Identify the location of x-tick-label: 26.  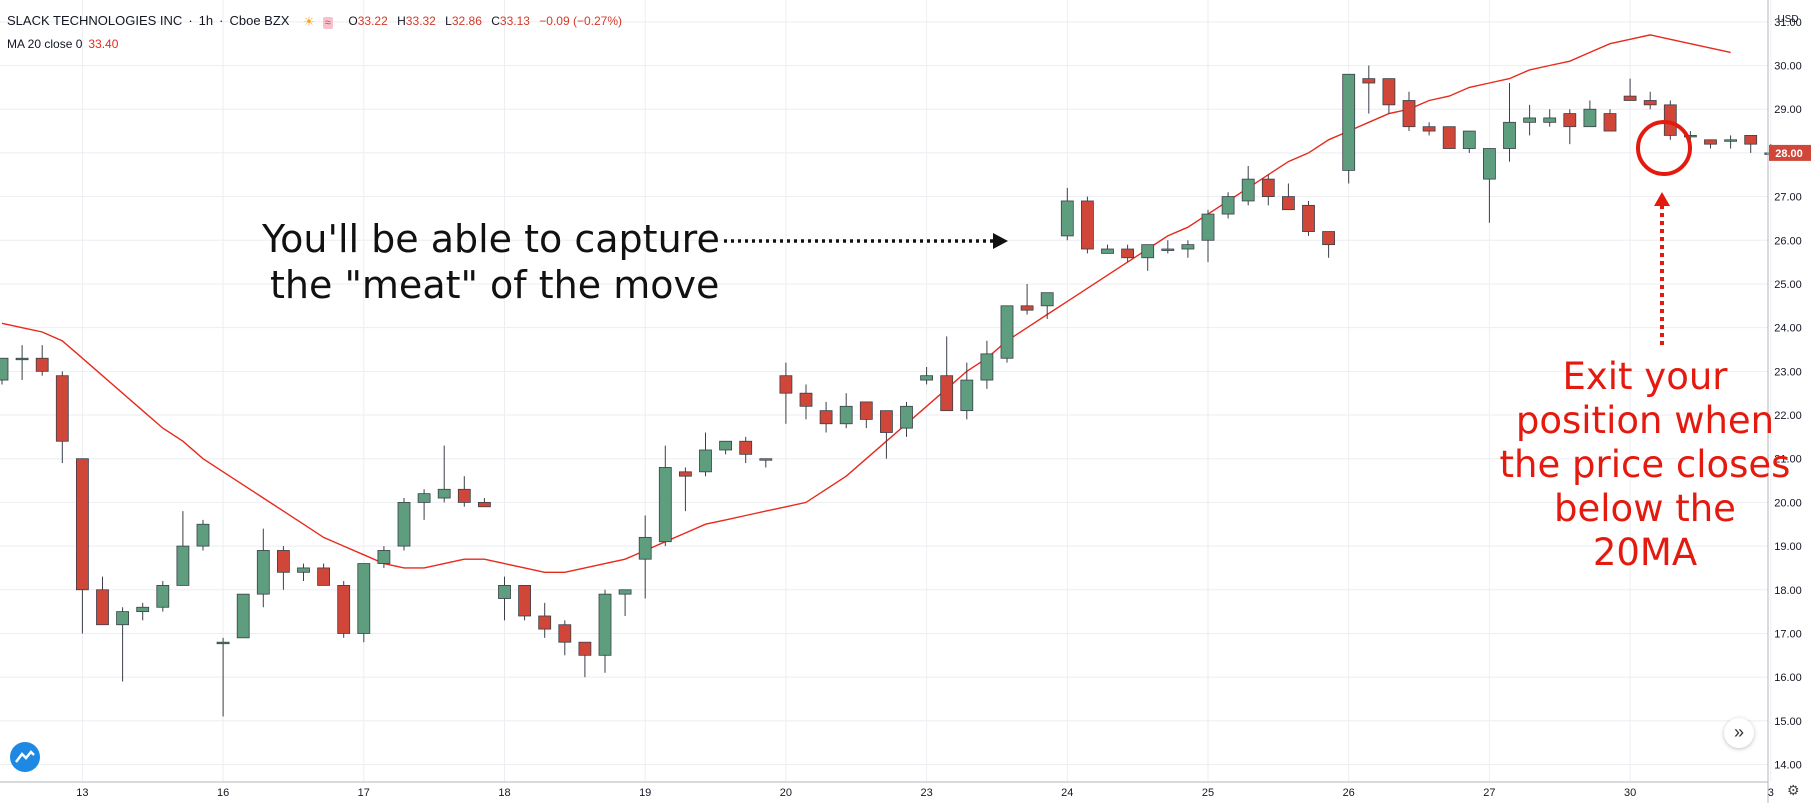
(1349, 793).